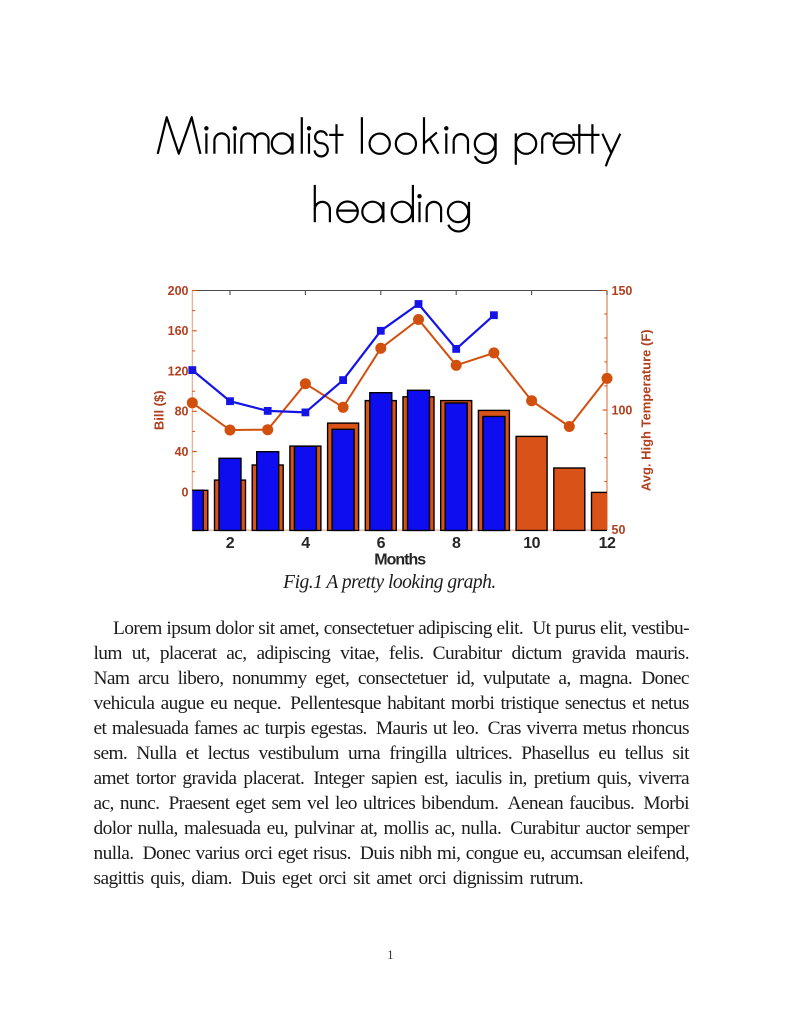 This screenshot has height=1028, width=794. I want to click on svg-text: Bill ($), so click(159, 410).